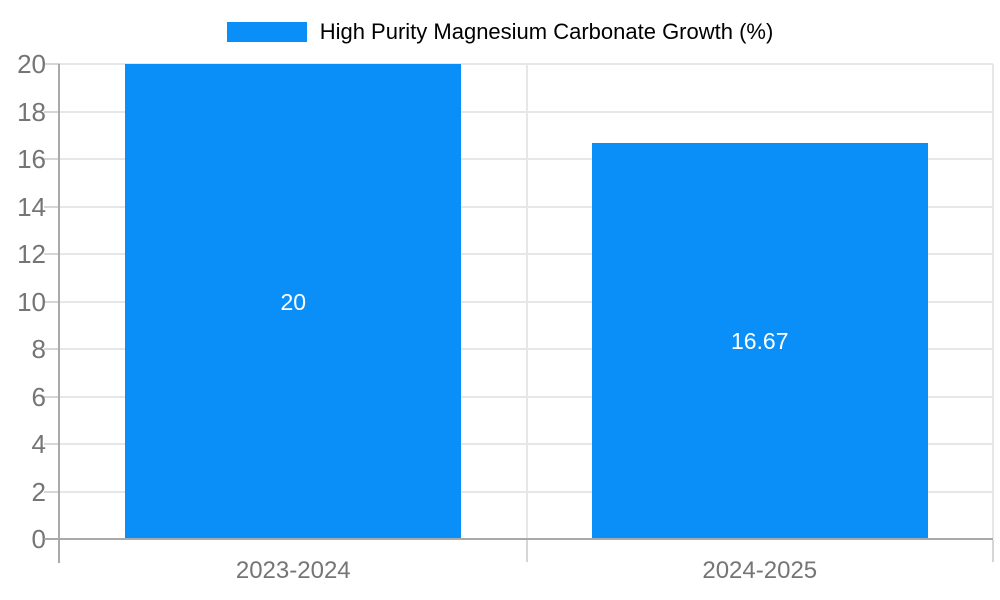  I want to click on bar-value-label: 20, so click(293, 301).